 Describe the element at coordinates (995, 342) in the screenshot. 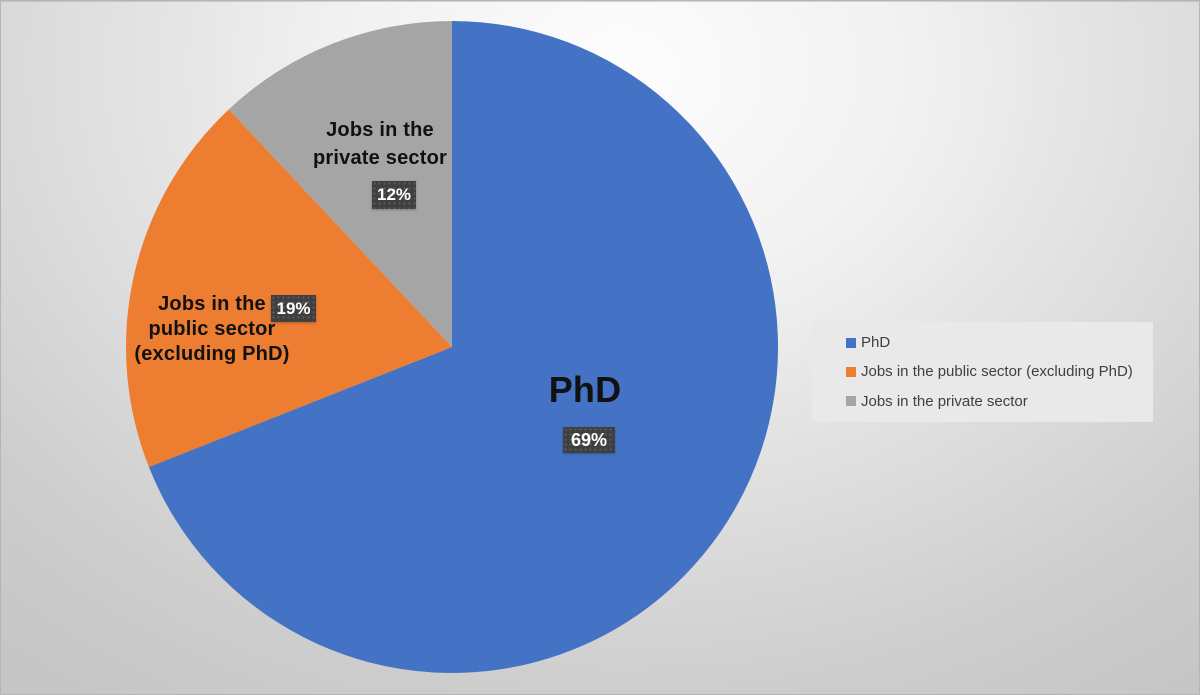

I see `legend-item-phd: PhD` at that location.